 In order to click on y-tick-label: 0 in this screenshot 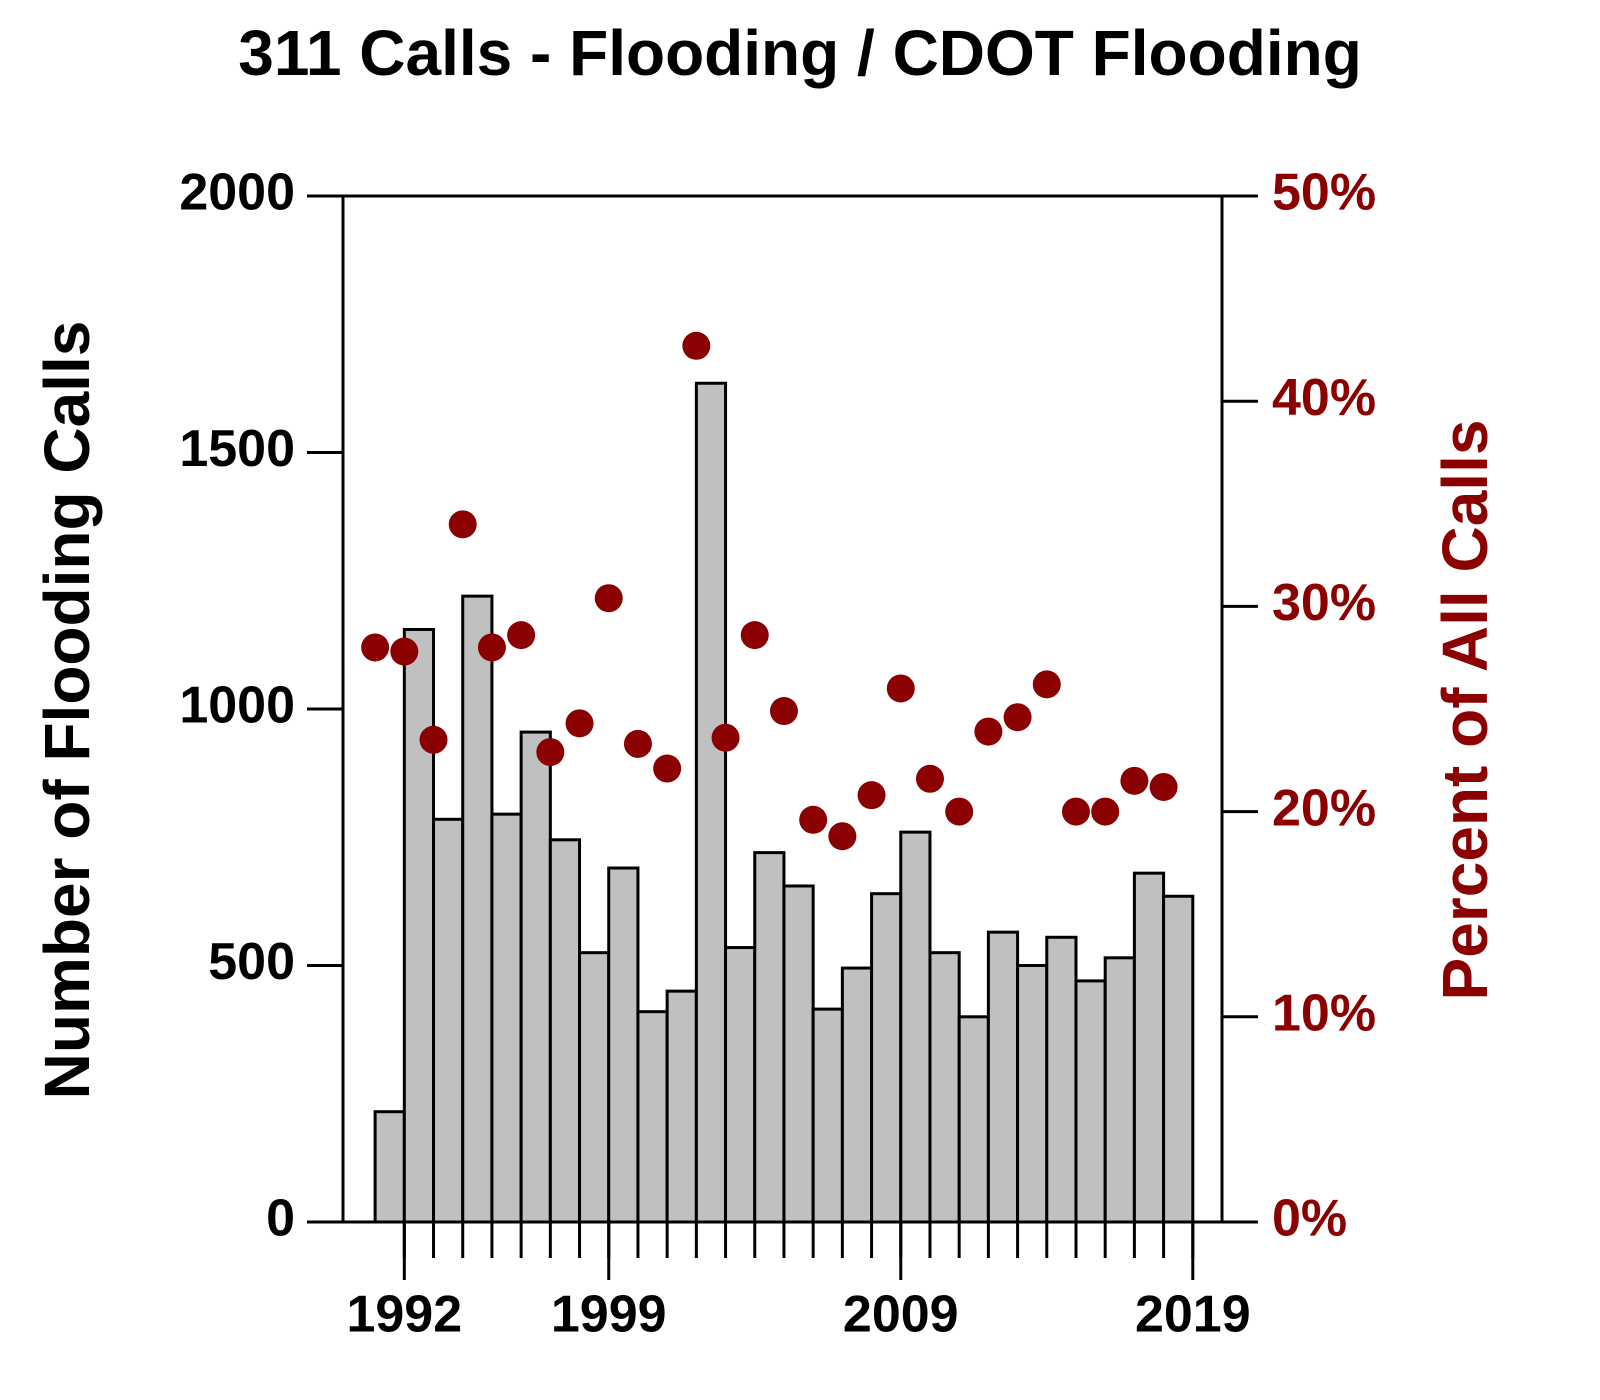, I will do `click(280, 1219)`.